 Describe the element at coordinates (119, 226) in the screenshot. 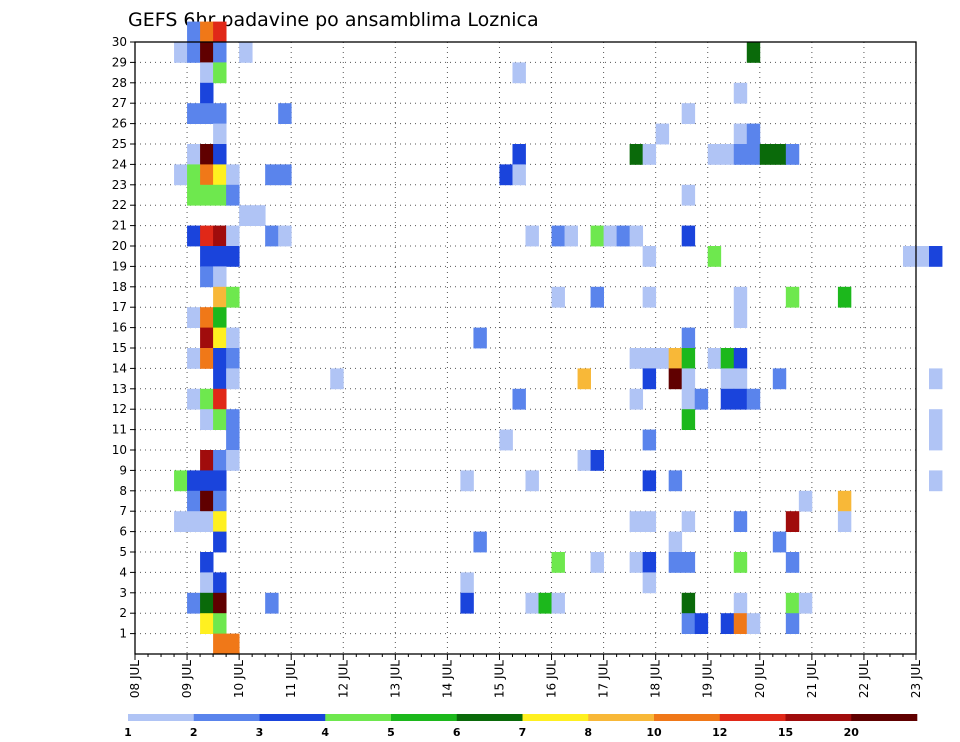

I see `y-tick-label: 21` at that location.